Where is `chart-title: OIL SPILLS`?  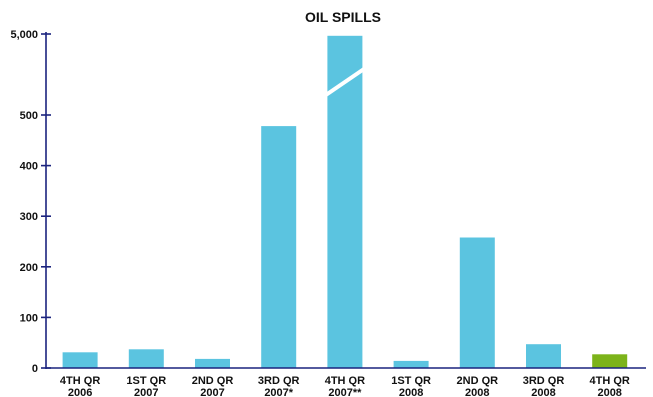 chart-title: OIL SPILLS is located at coordinates (343, 17).